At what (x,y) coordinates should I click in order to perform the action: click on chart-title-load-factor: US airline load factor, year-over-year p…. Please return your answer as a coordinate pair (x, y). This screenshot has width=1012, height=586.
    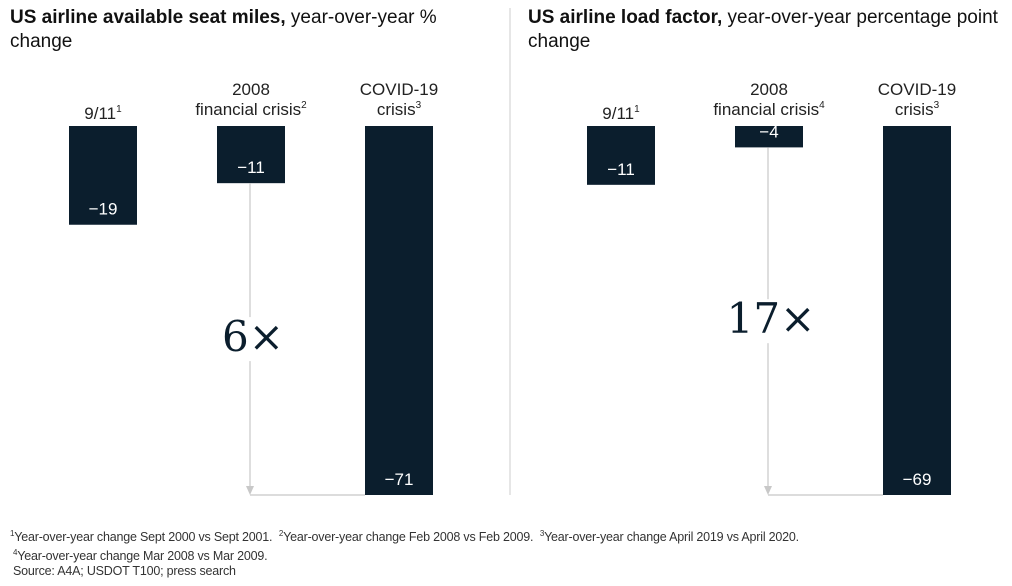
    Looking at the image, I should click on (763, 30).